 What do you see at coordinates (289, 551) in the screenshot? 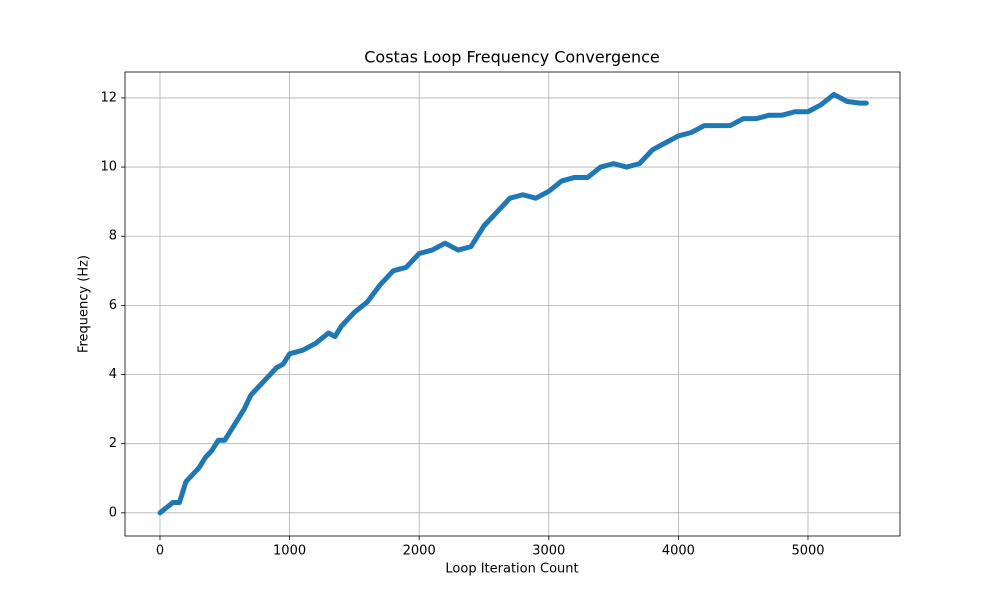
I see `x-tick-label: 1000` at bounding box center [289, 551].